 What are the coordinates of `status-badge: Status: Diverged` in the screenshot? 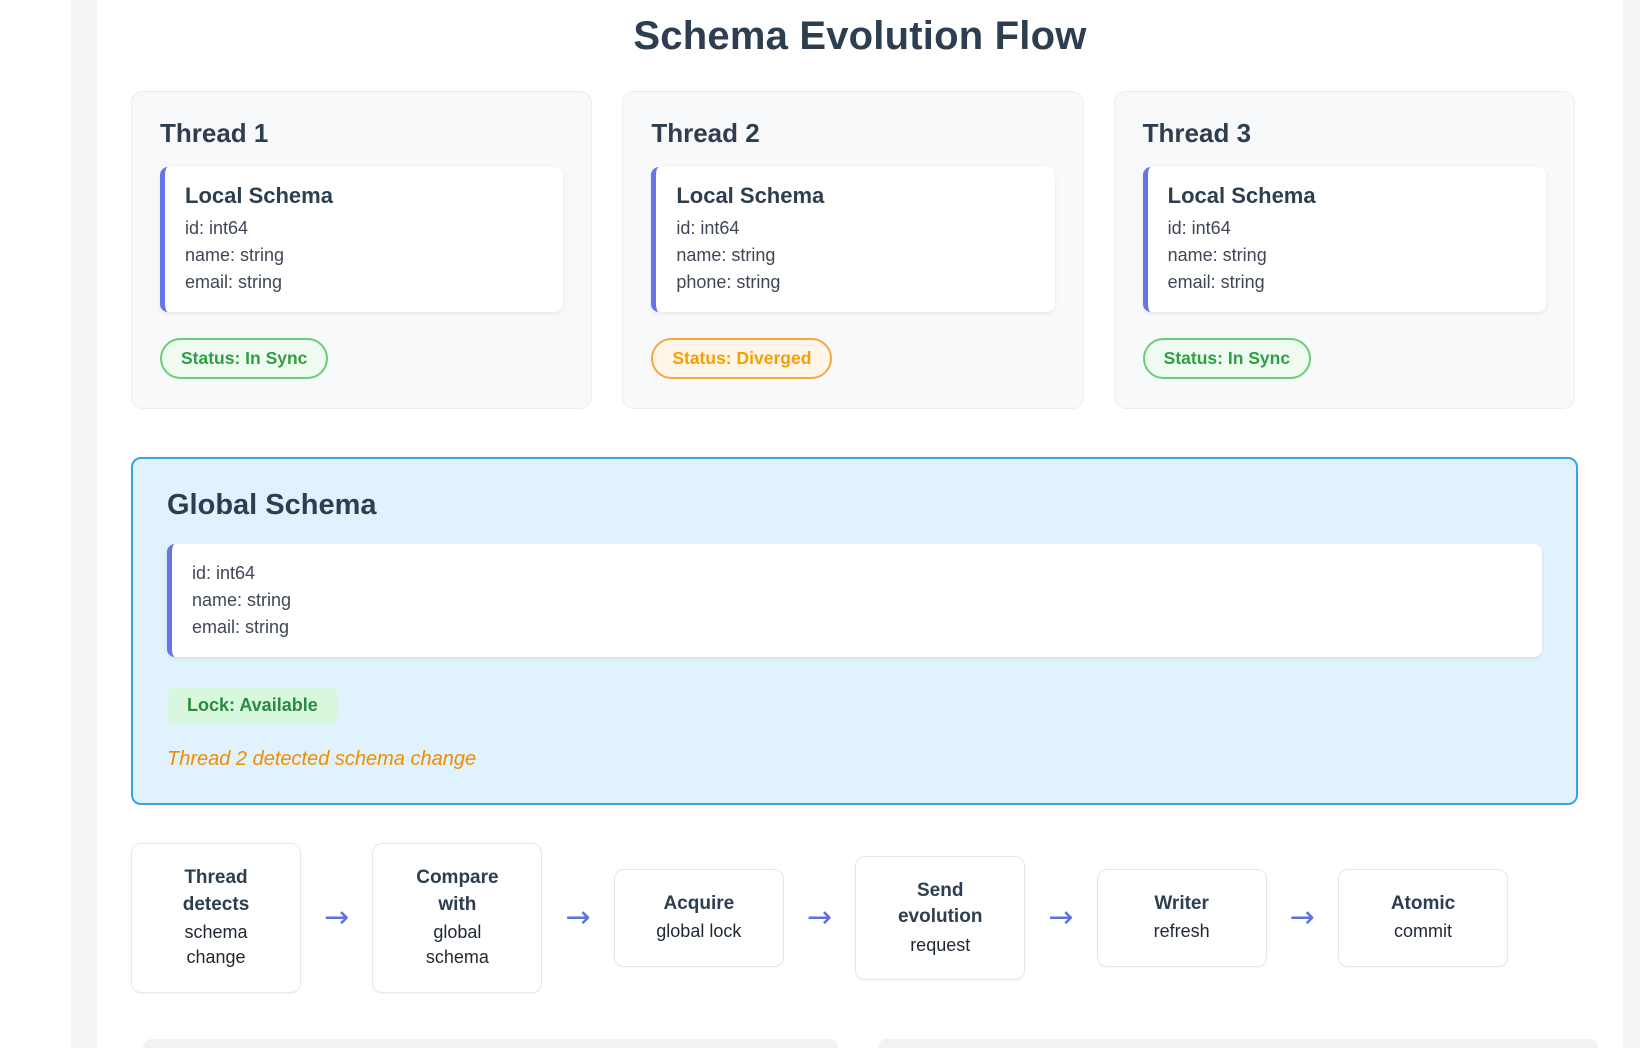 It's located at (742, 358).